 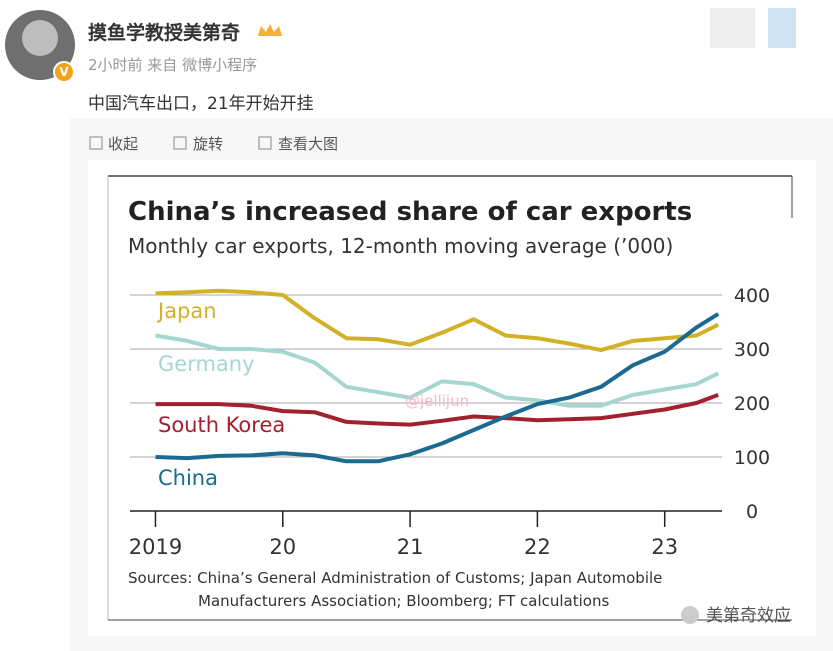 What do you see at coordinates (752, 296) in the screenshot?
I see `y-tick-label: 400` at bounding box center [752, 296].